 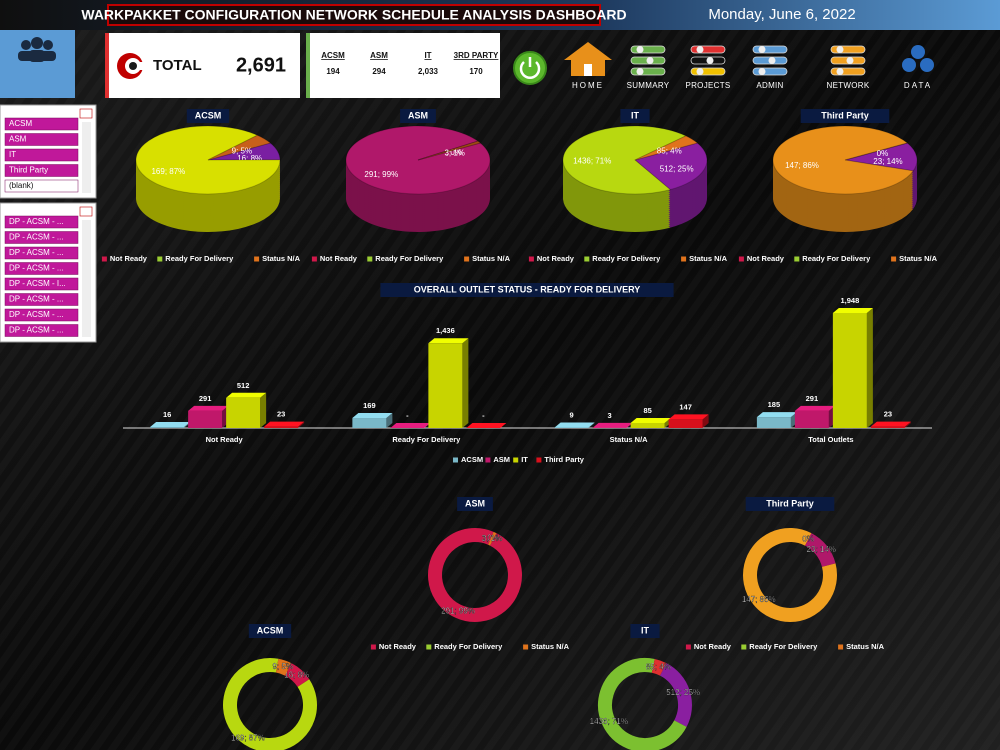 I want to click on breakdown-header: 3RD PARTY, so click(x=476, y=55).